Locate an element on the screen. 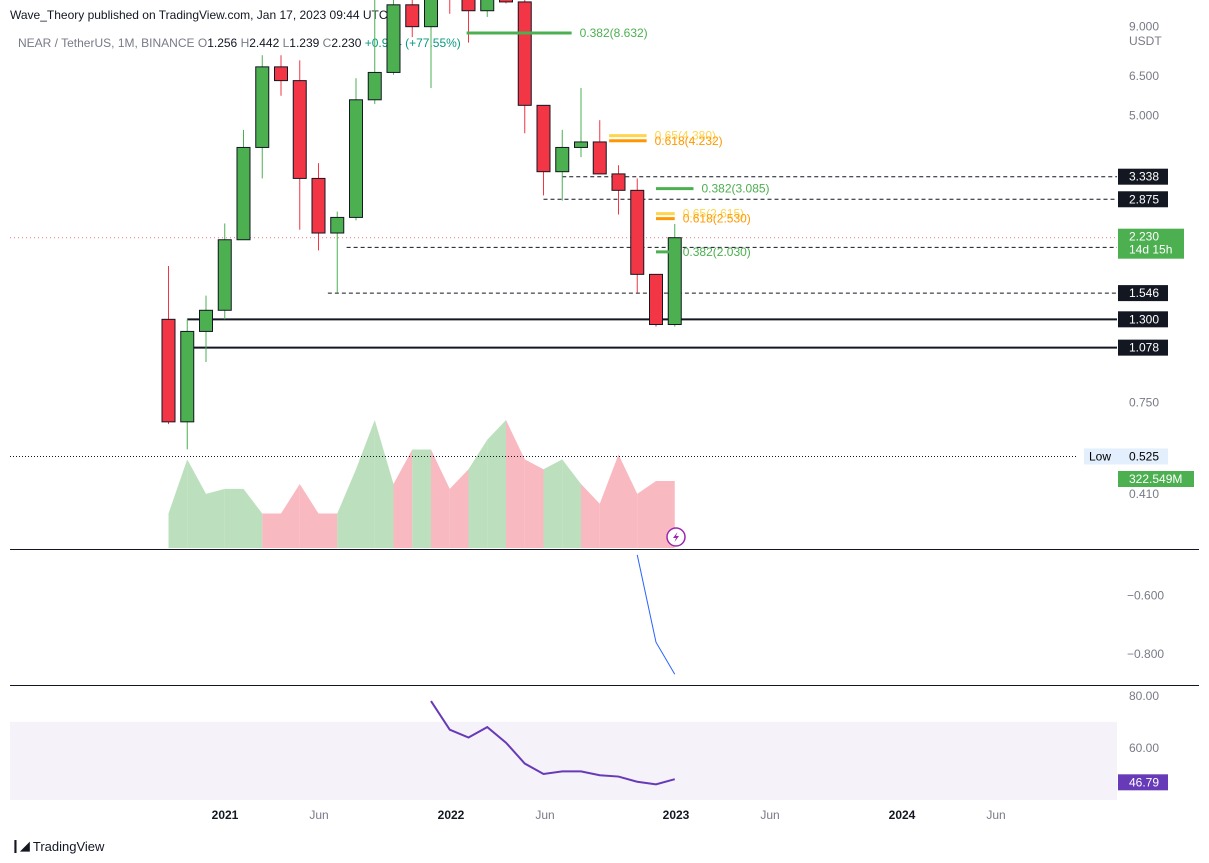 The width and height of the screenshot is (1209, 863). high-label: H is located at coordinates (245, 43).